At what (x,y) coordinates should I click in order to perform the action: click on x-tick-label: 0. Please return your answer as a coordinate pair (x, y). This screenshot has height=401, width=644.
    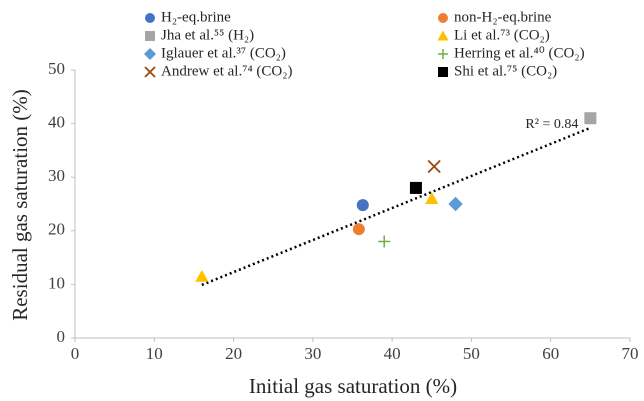
    Looking at the image, I should click on (75, 353).